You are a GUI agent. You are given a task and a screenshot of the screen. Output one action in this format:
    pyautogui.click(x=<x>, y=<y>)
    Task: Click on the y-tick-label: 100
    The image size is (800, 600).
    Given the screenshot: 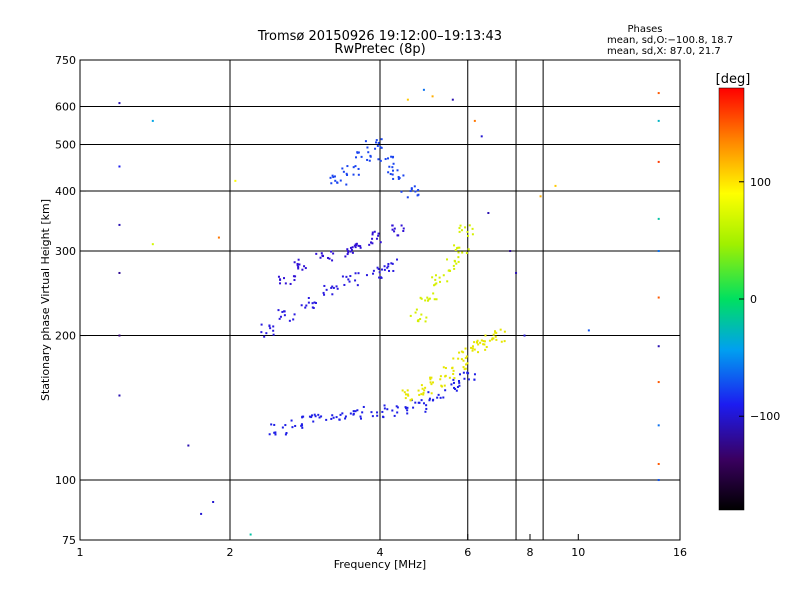 What is the action you would take?
    pyautogui.click(x=65, y=480)
    